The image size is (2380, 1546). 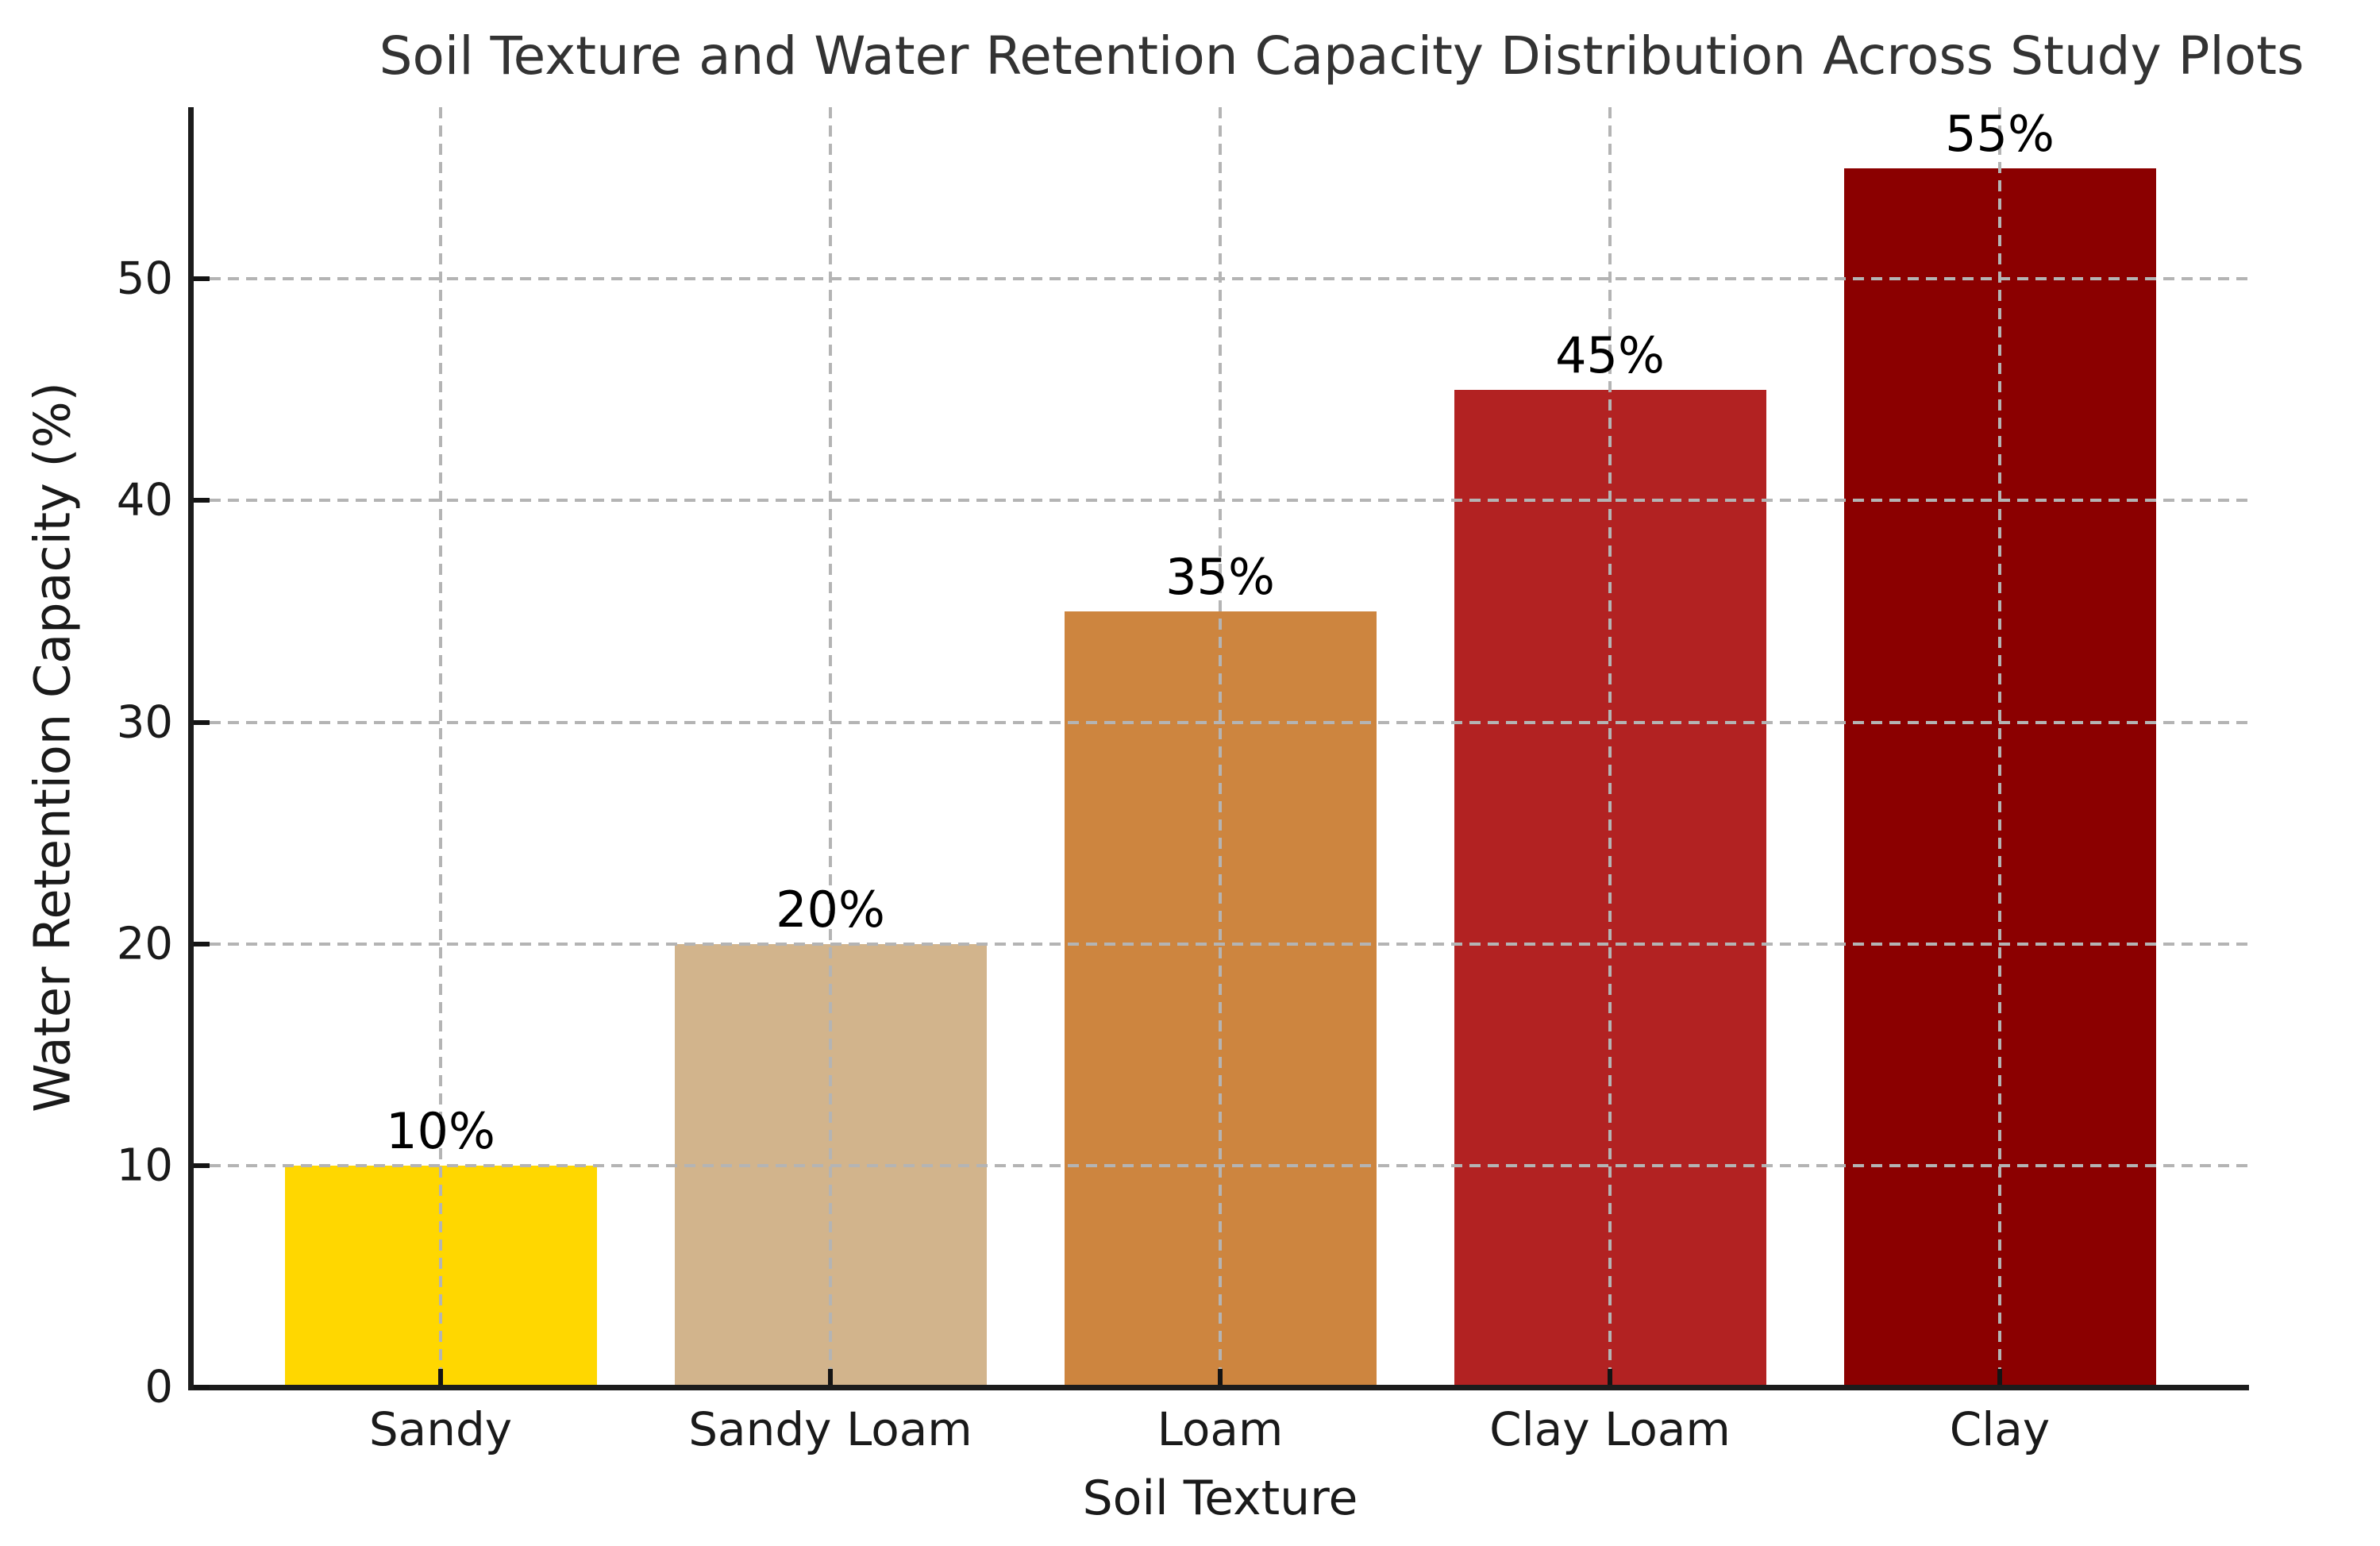 What do you see at coordinates (1220, 1377) in the screenshot?
I see `x-tick-mark-loam` at bounding box center [1220, 1377].